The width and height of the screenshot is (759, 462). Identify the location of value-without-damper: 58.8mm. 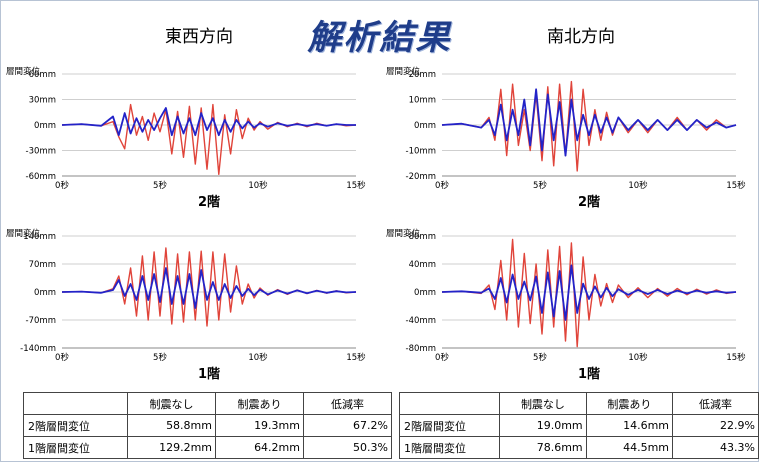
(171, 425).